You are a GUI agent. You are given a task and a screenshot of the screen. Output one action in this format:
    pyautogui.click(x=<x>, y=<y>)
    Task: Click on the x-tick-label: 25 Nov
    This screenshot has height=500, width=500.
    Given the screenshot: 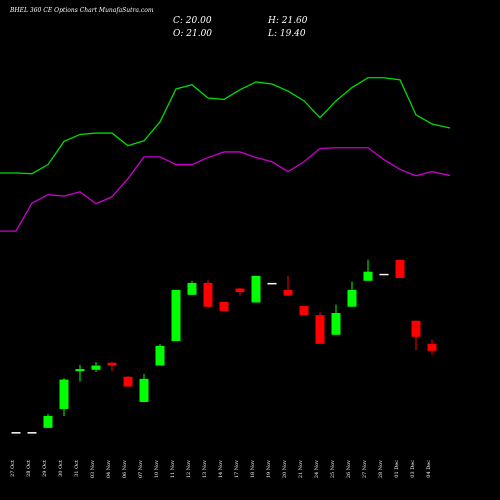 What is the action you would take?
    pyautogui.click(x=333, y=469)
    